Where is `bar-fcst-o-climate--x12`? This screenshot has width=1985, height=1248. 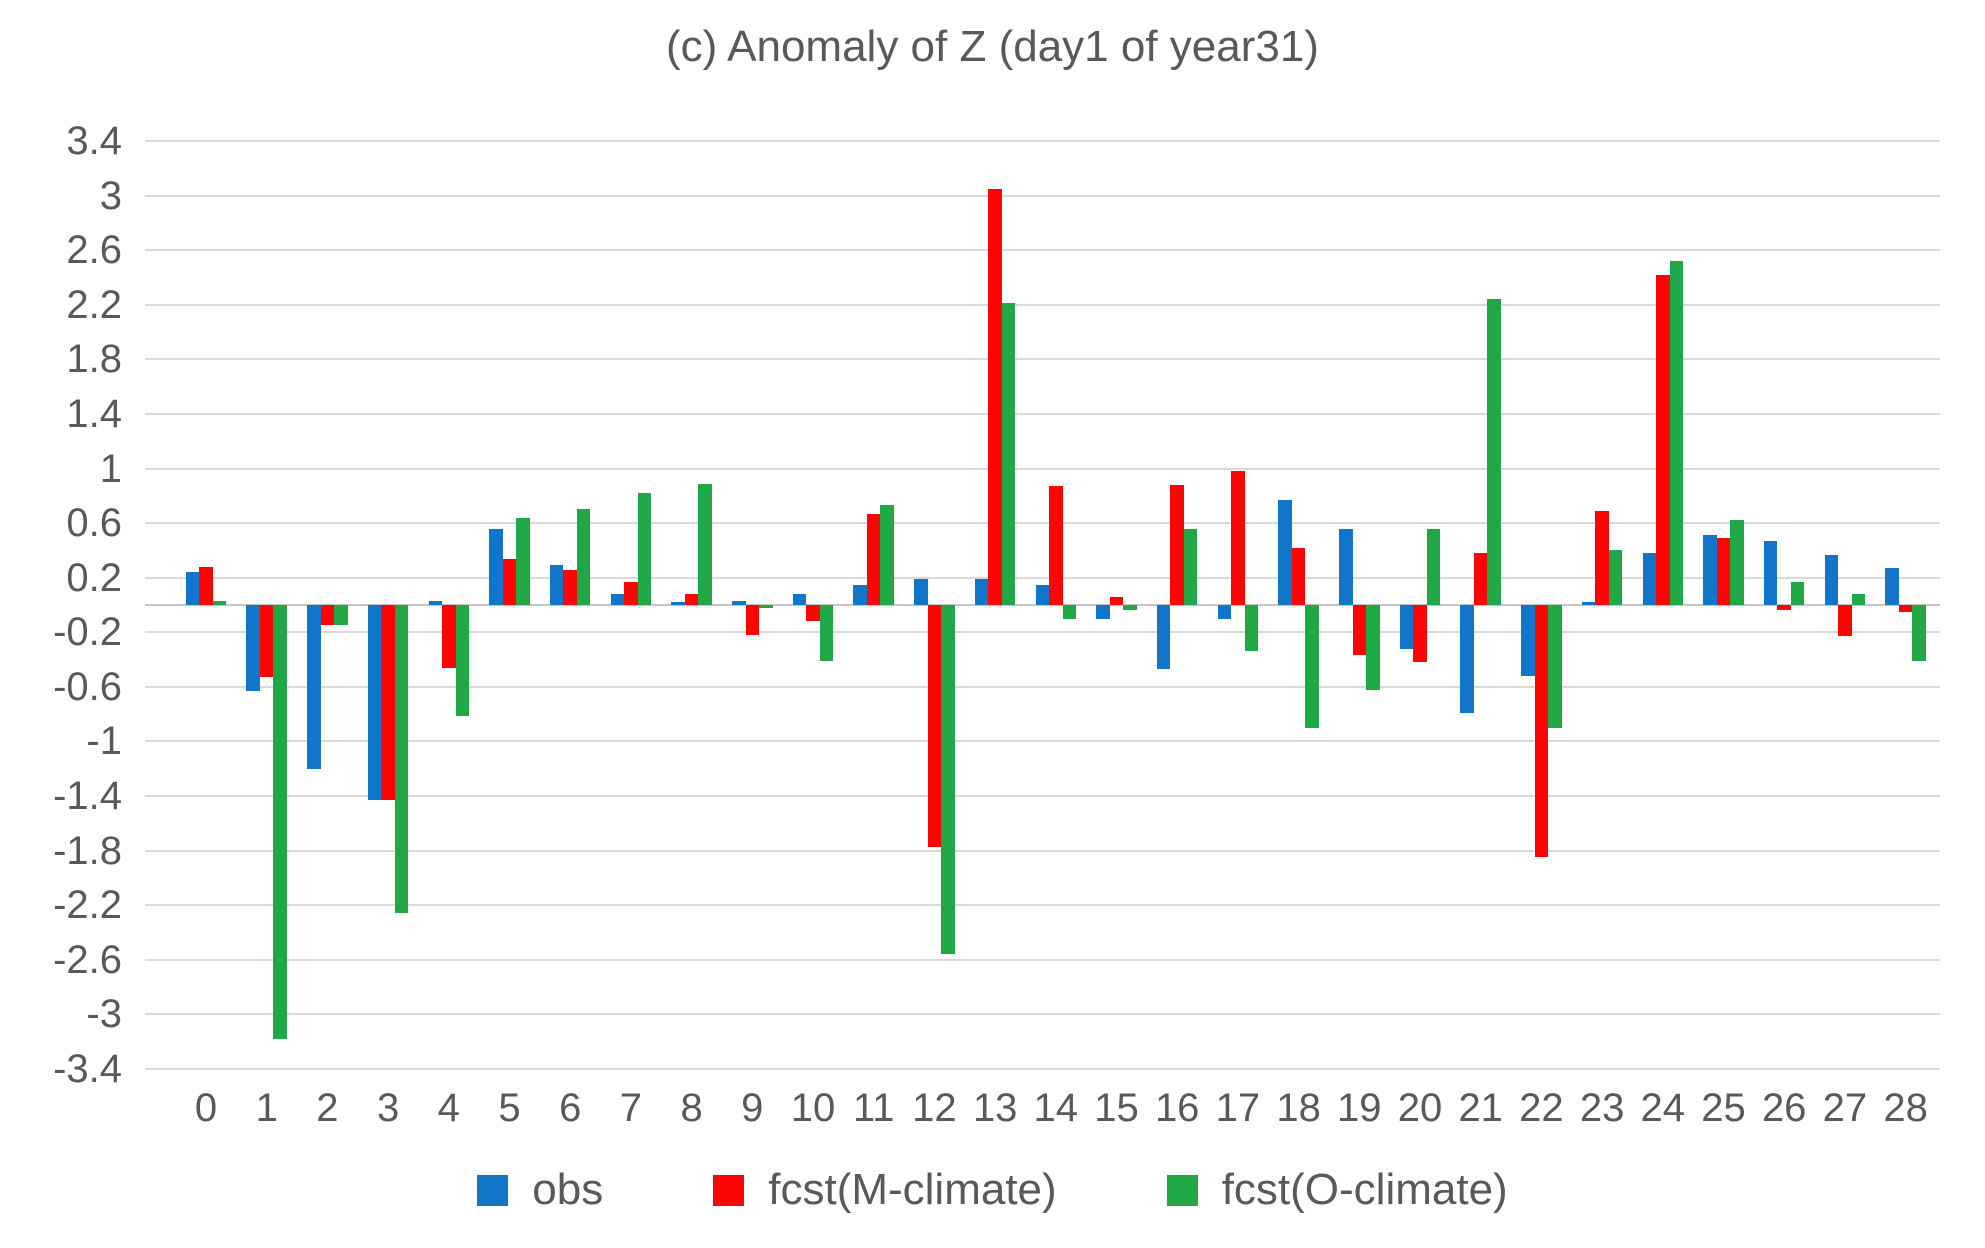 bar-fcst-o-climate--x12 is located at coordinates (948, 780).